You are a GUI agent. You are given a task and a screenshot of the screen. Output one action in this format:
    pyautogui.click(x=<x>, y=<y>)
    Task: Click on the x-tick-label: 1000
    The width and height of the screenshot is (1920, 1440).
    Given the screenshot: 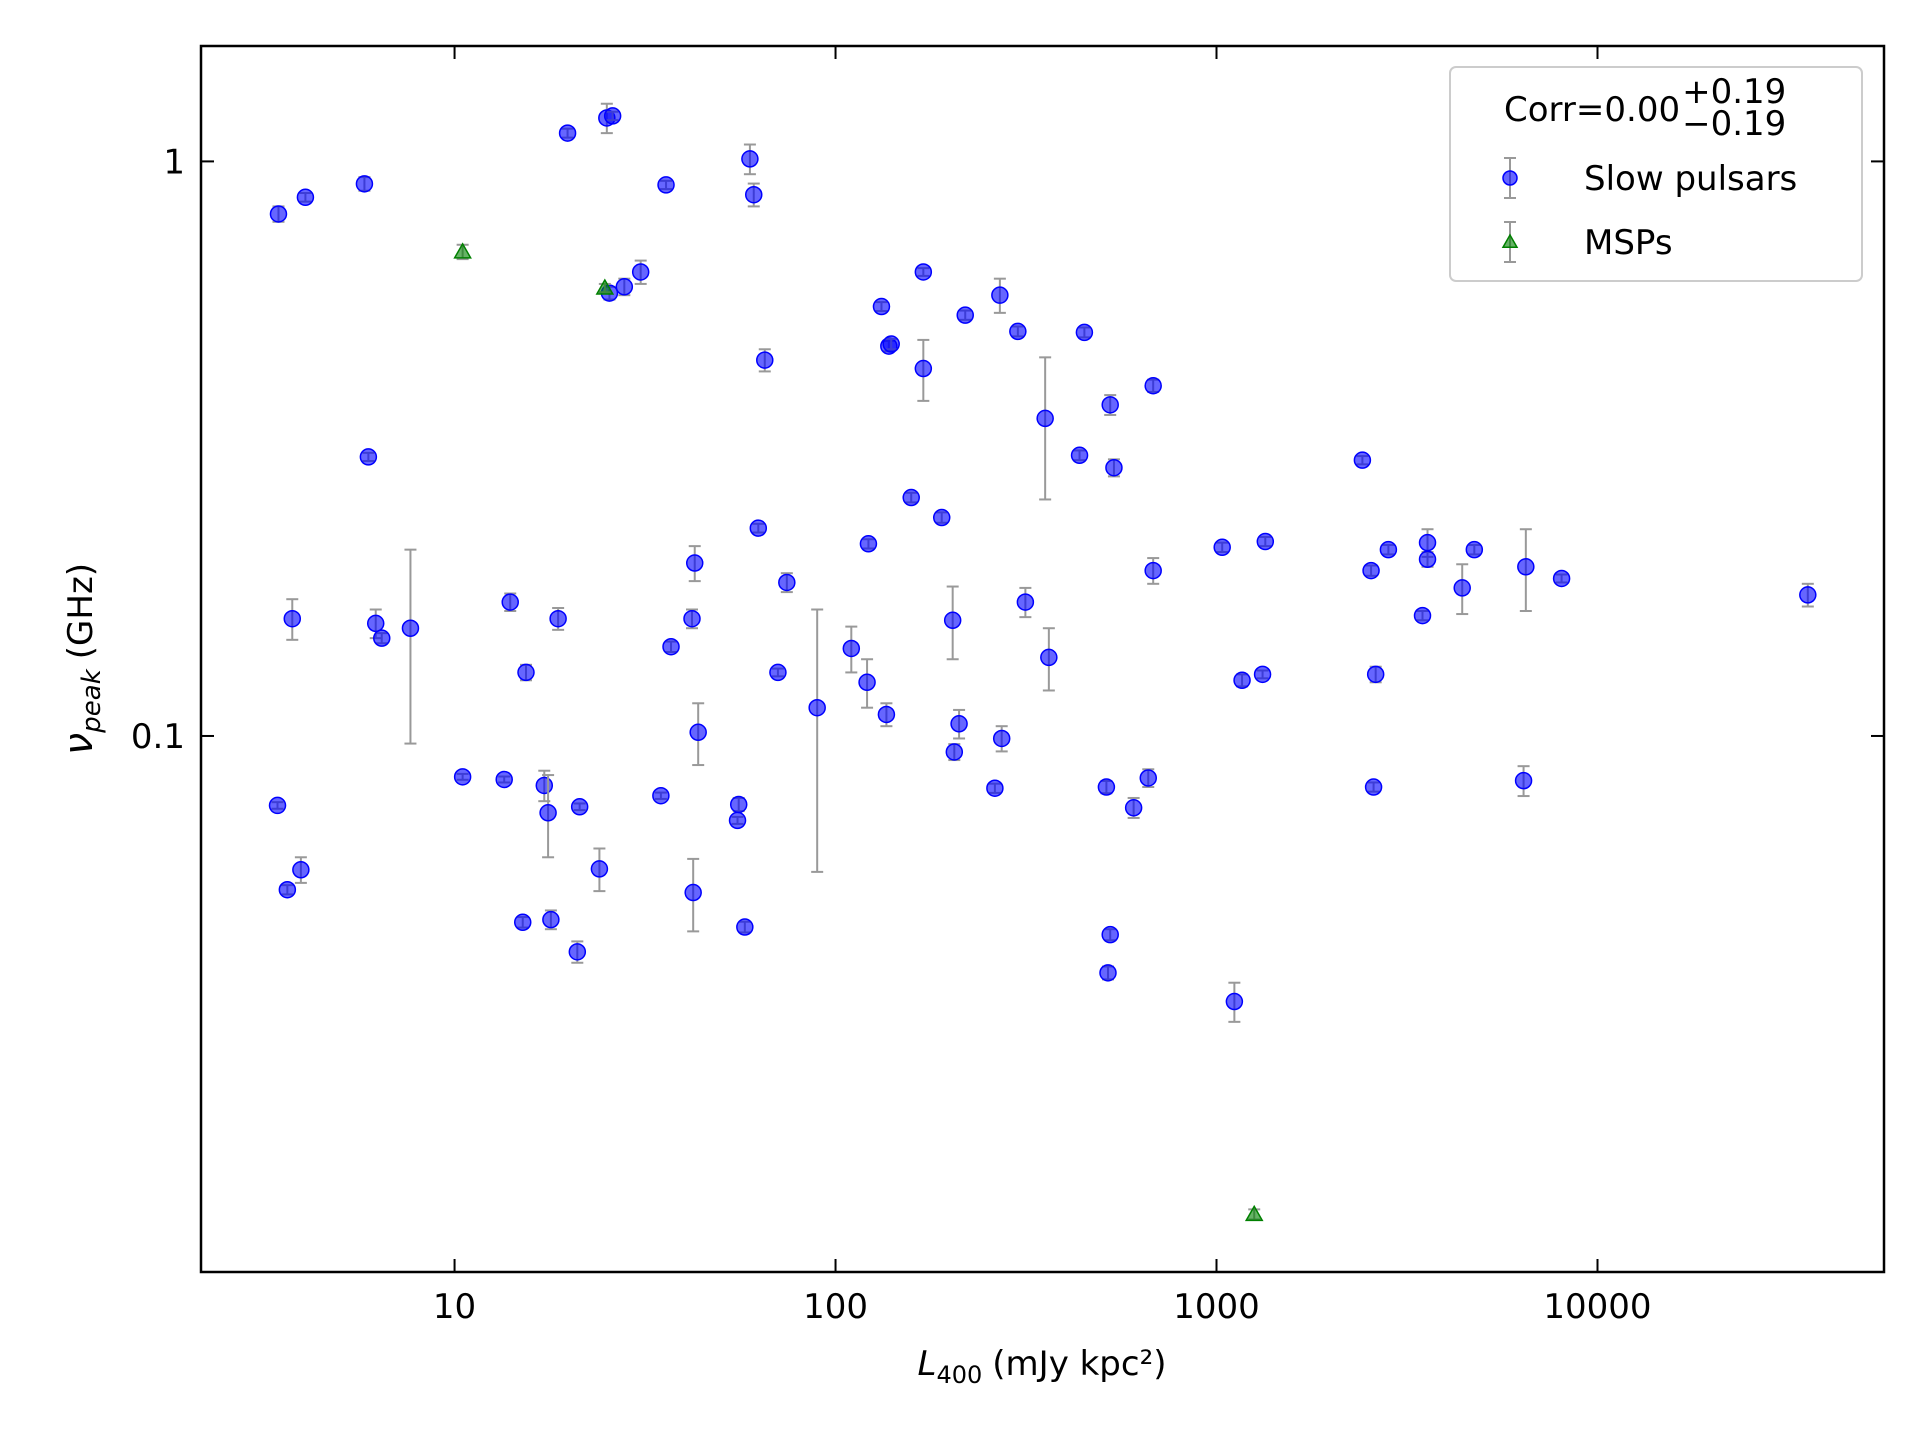 What is the action you would take?
    pyautogui.click(x=1216, y=1307)
    